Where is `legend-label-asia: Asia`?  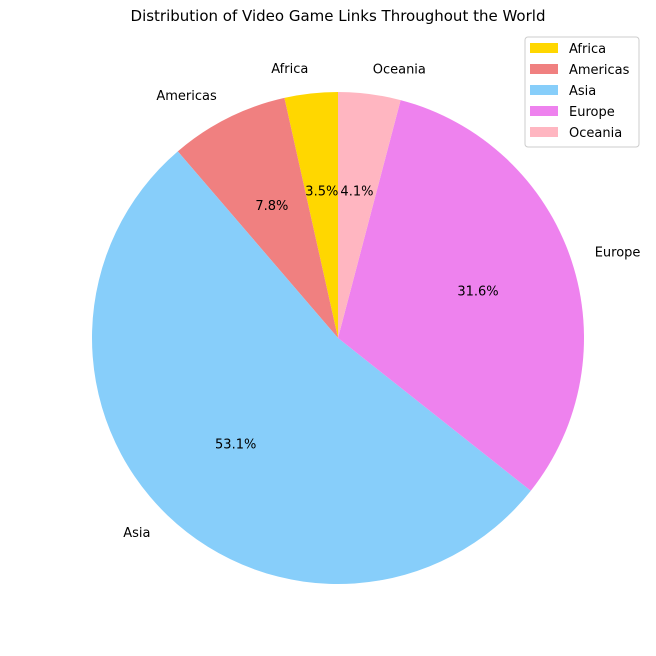 legend-label-asia: Asia is located at coordinates (582, 91).